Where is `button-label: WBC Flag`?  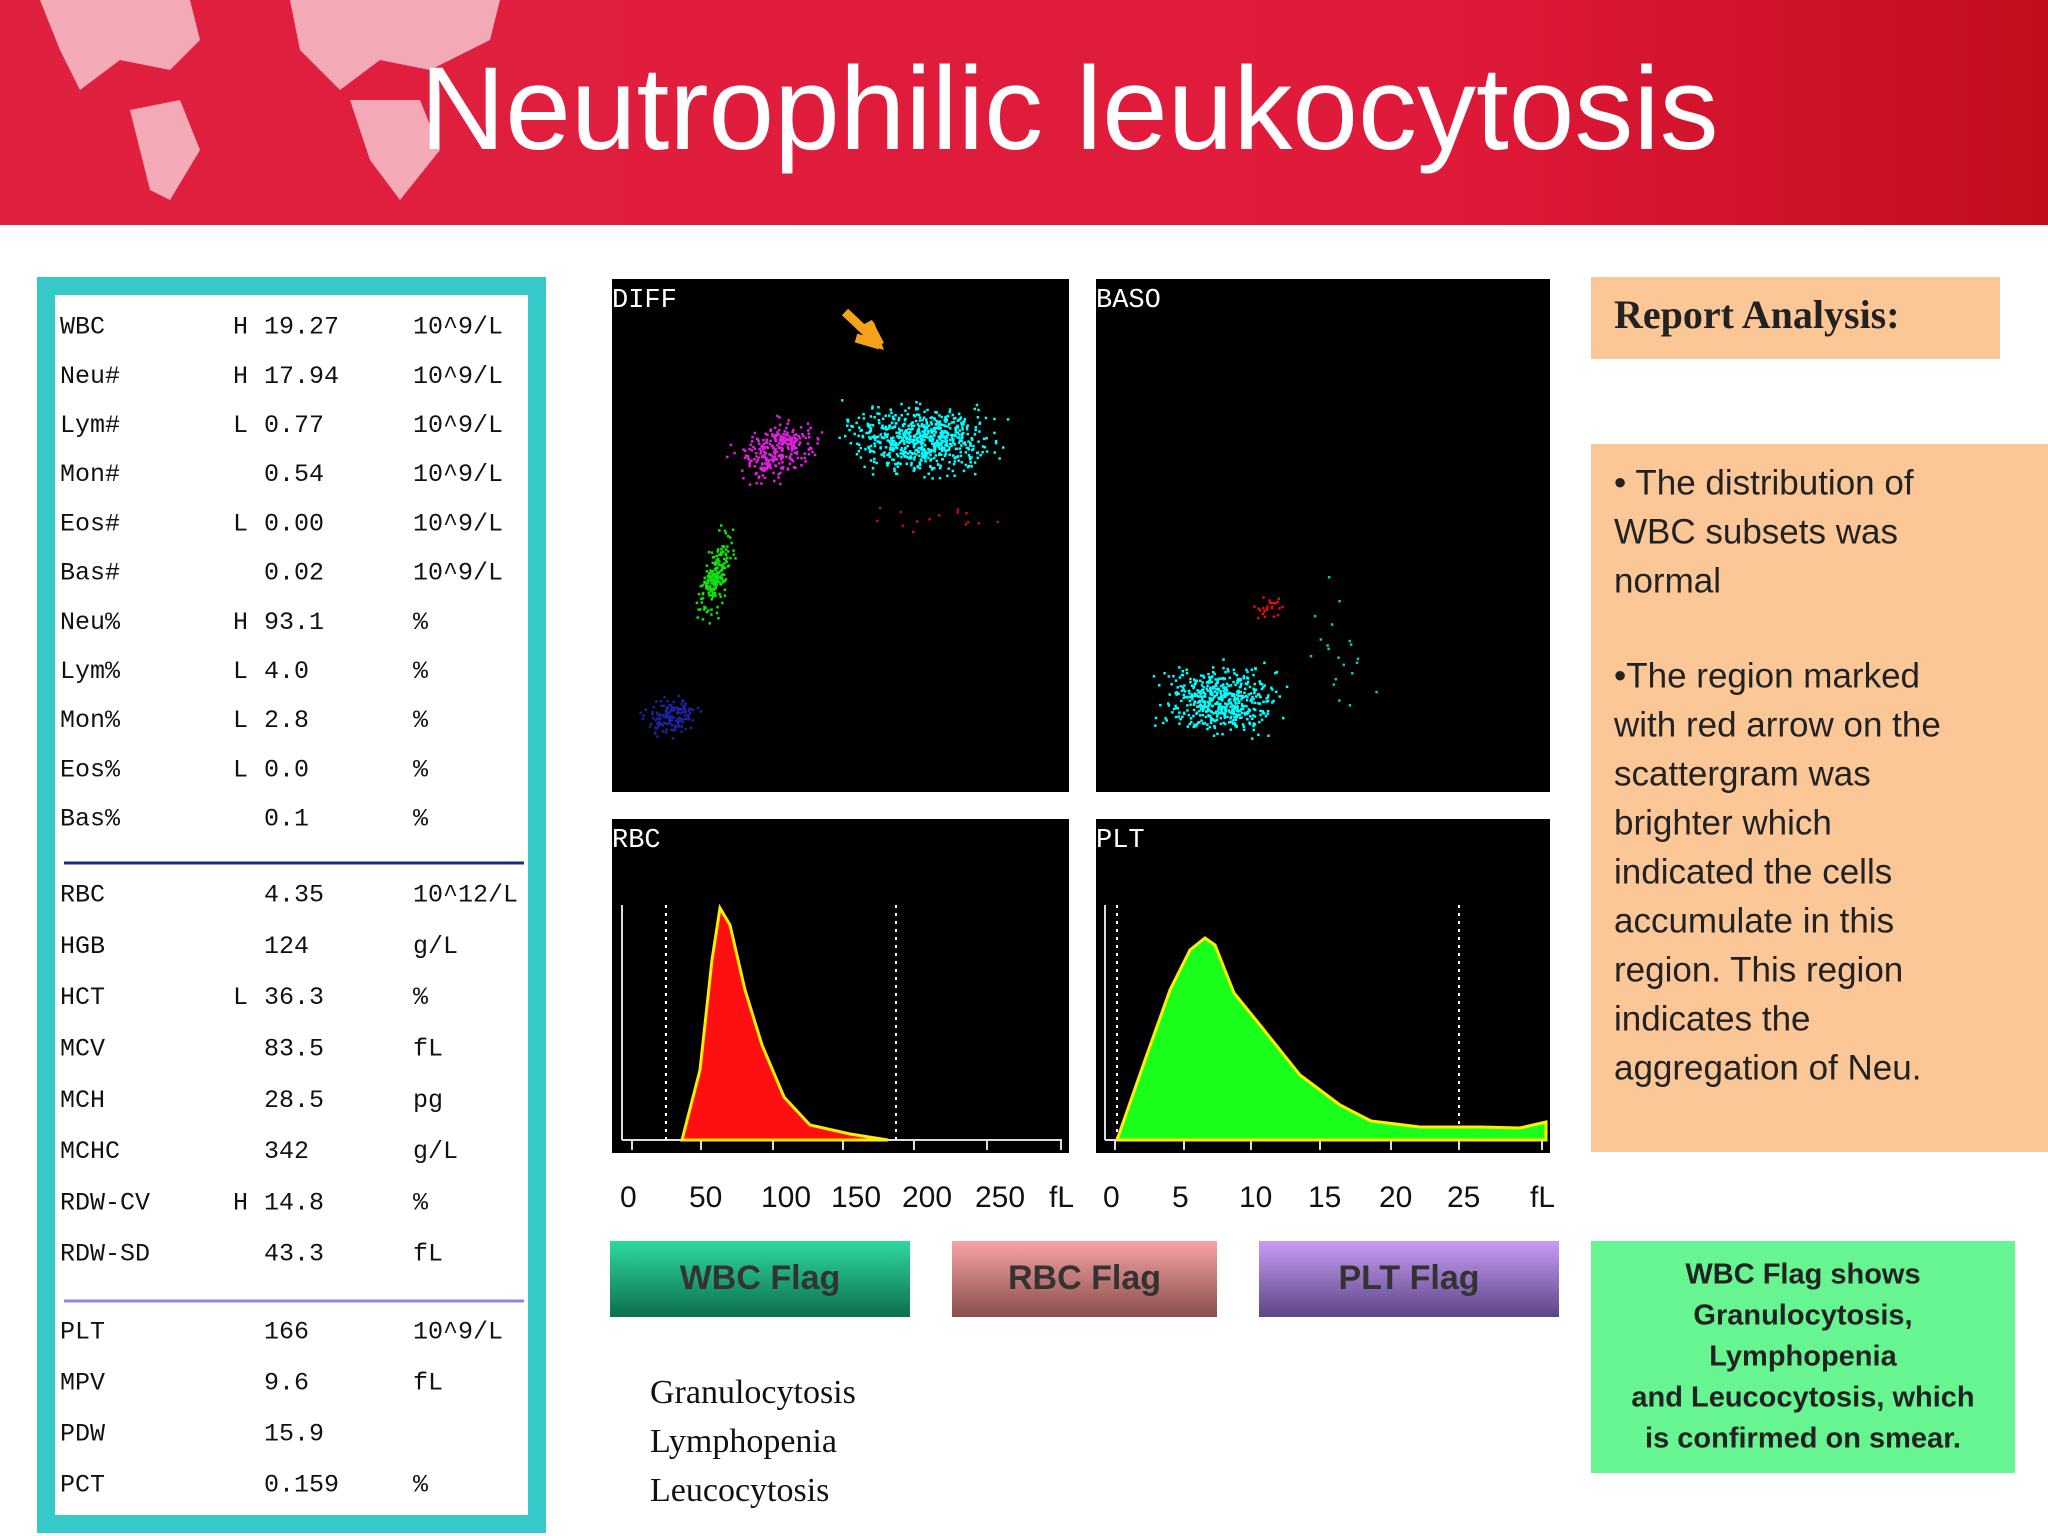
button-label: WBC Flag is located at coordinates (760, 1278).